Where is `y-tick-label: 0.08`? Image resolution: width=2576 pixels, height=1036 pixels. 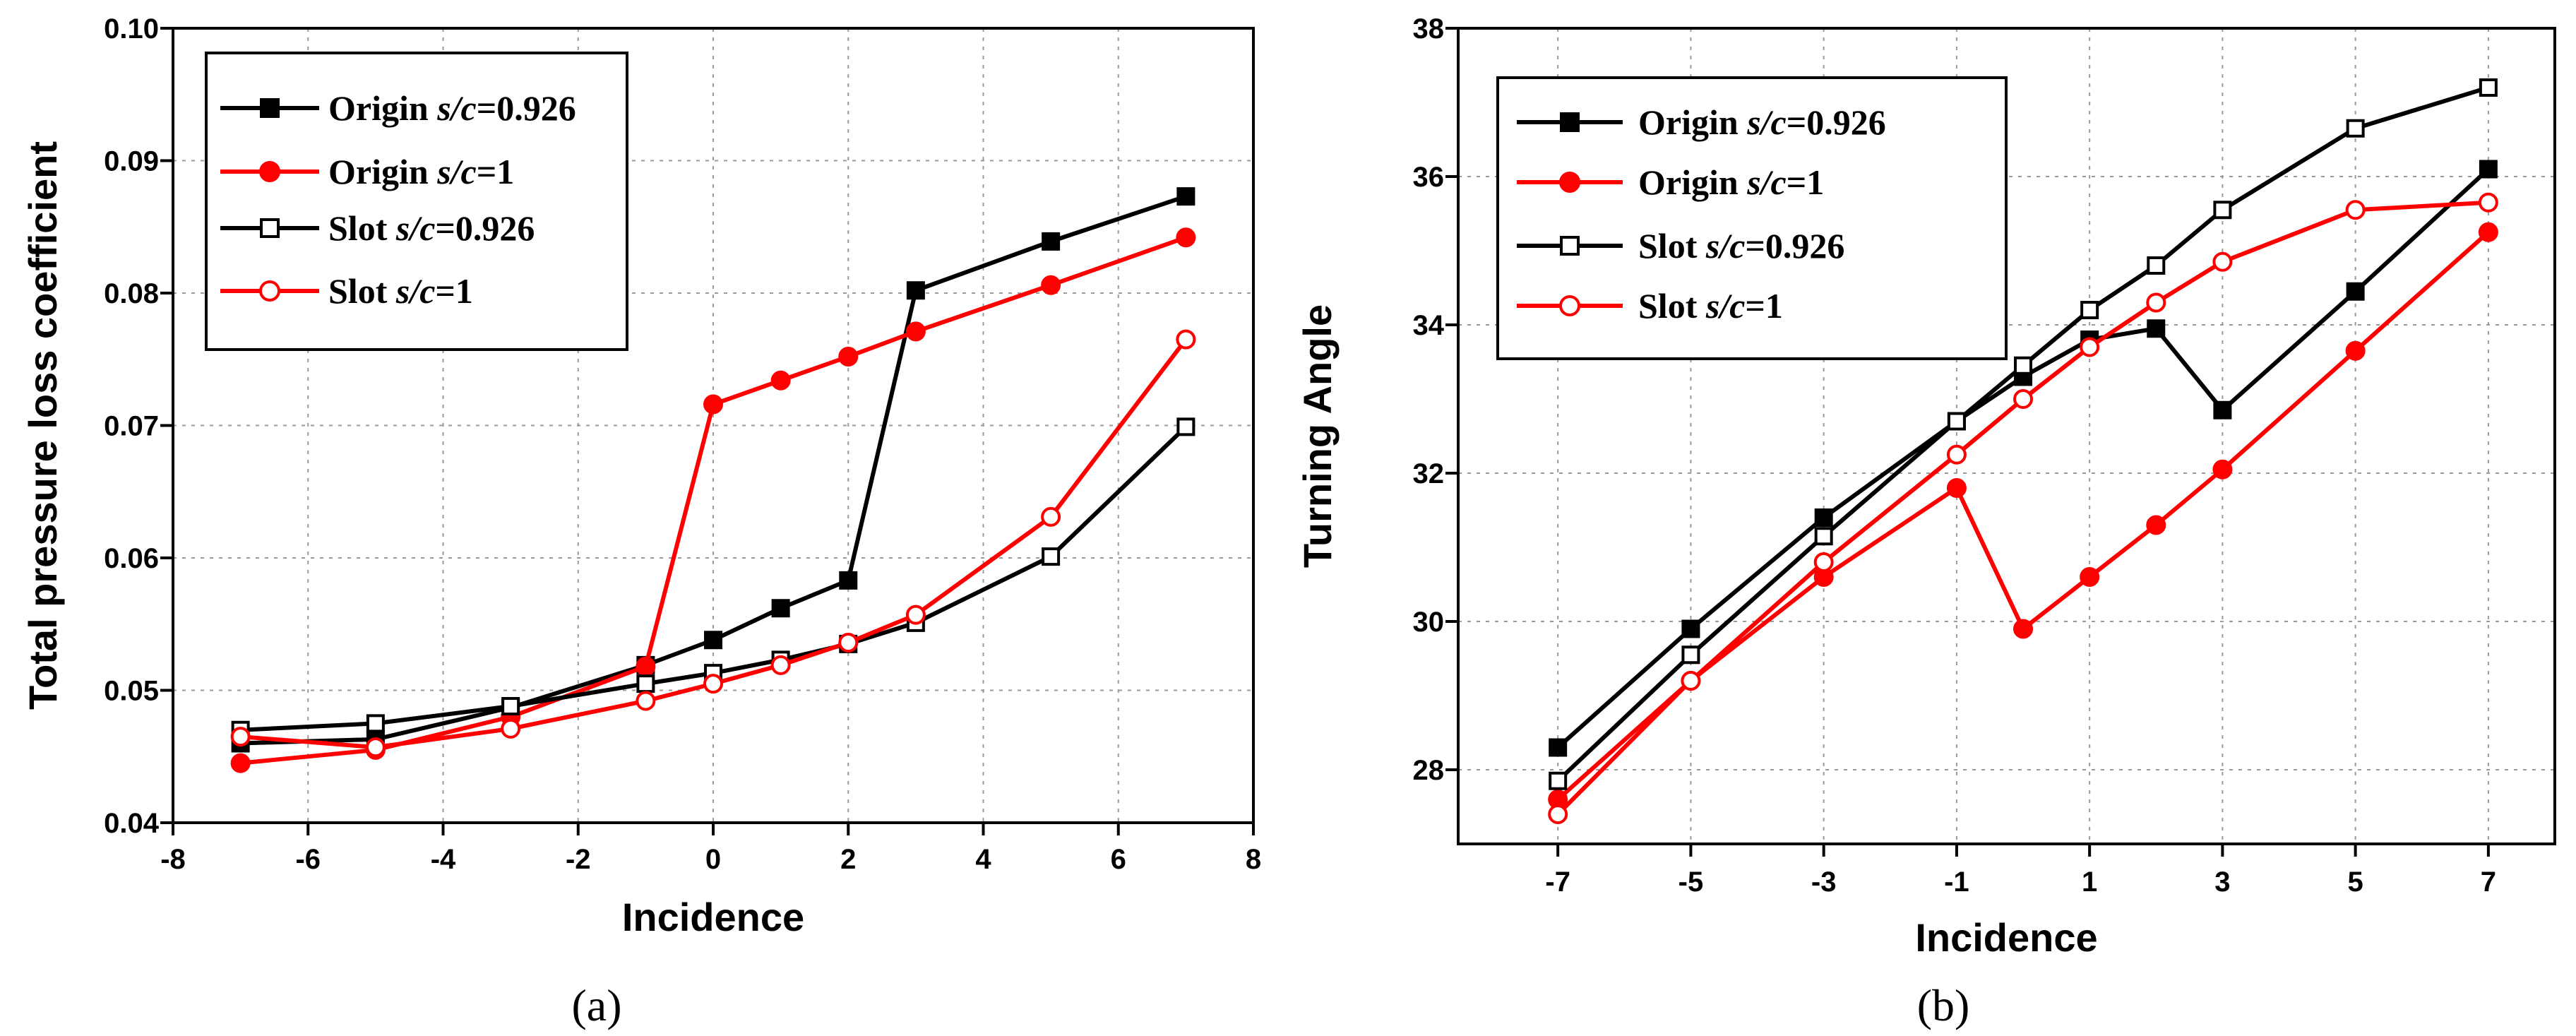 y-tick-label: 0.08 is located at coordinates (131, 293).